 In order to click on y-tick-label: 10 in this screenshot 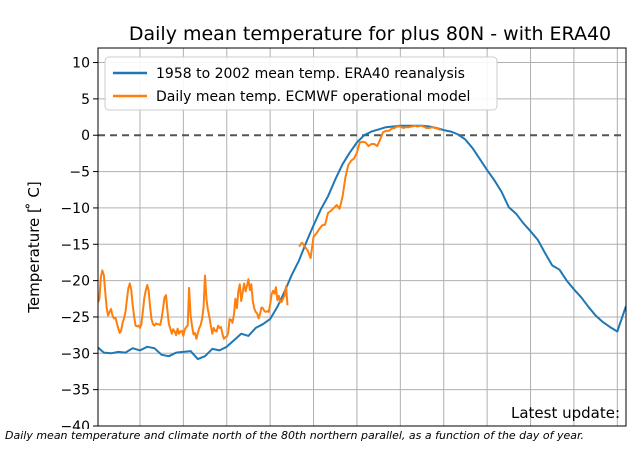, I will do `click(81, 64)`.